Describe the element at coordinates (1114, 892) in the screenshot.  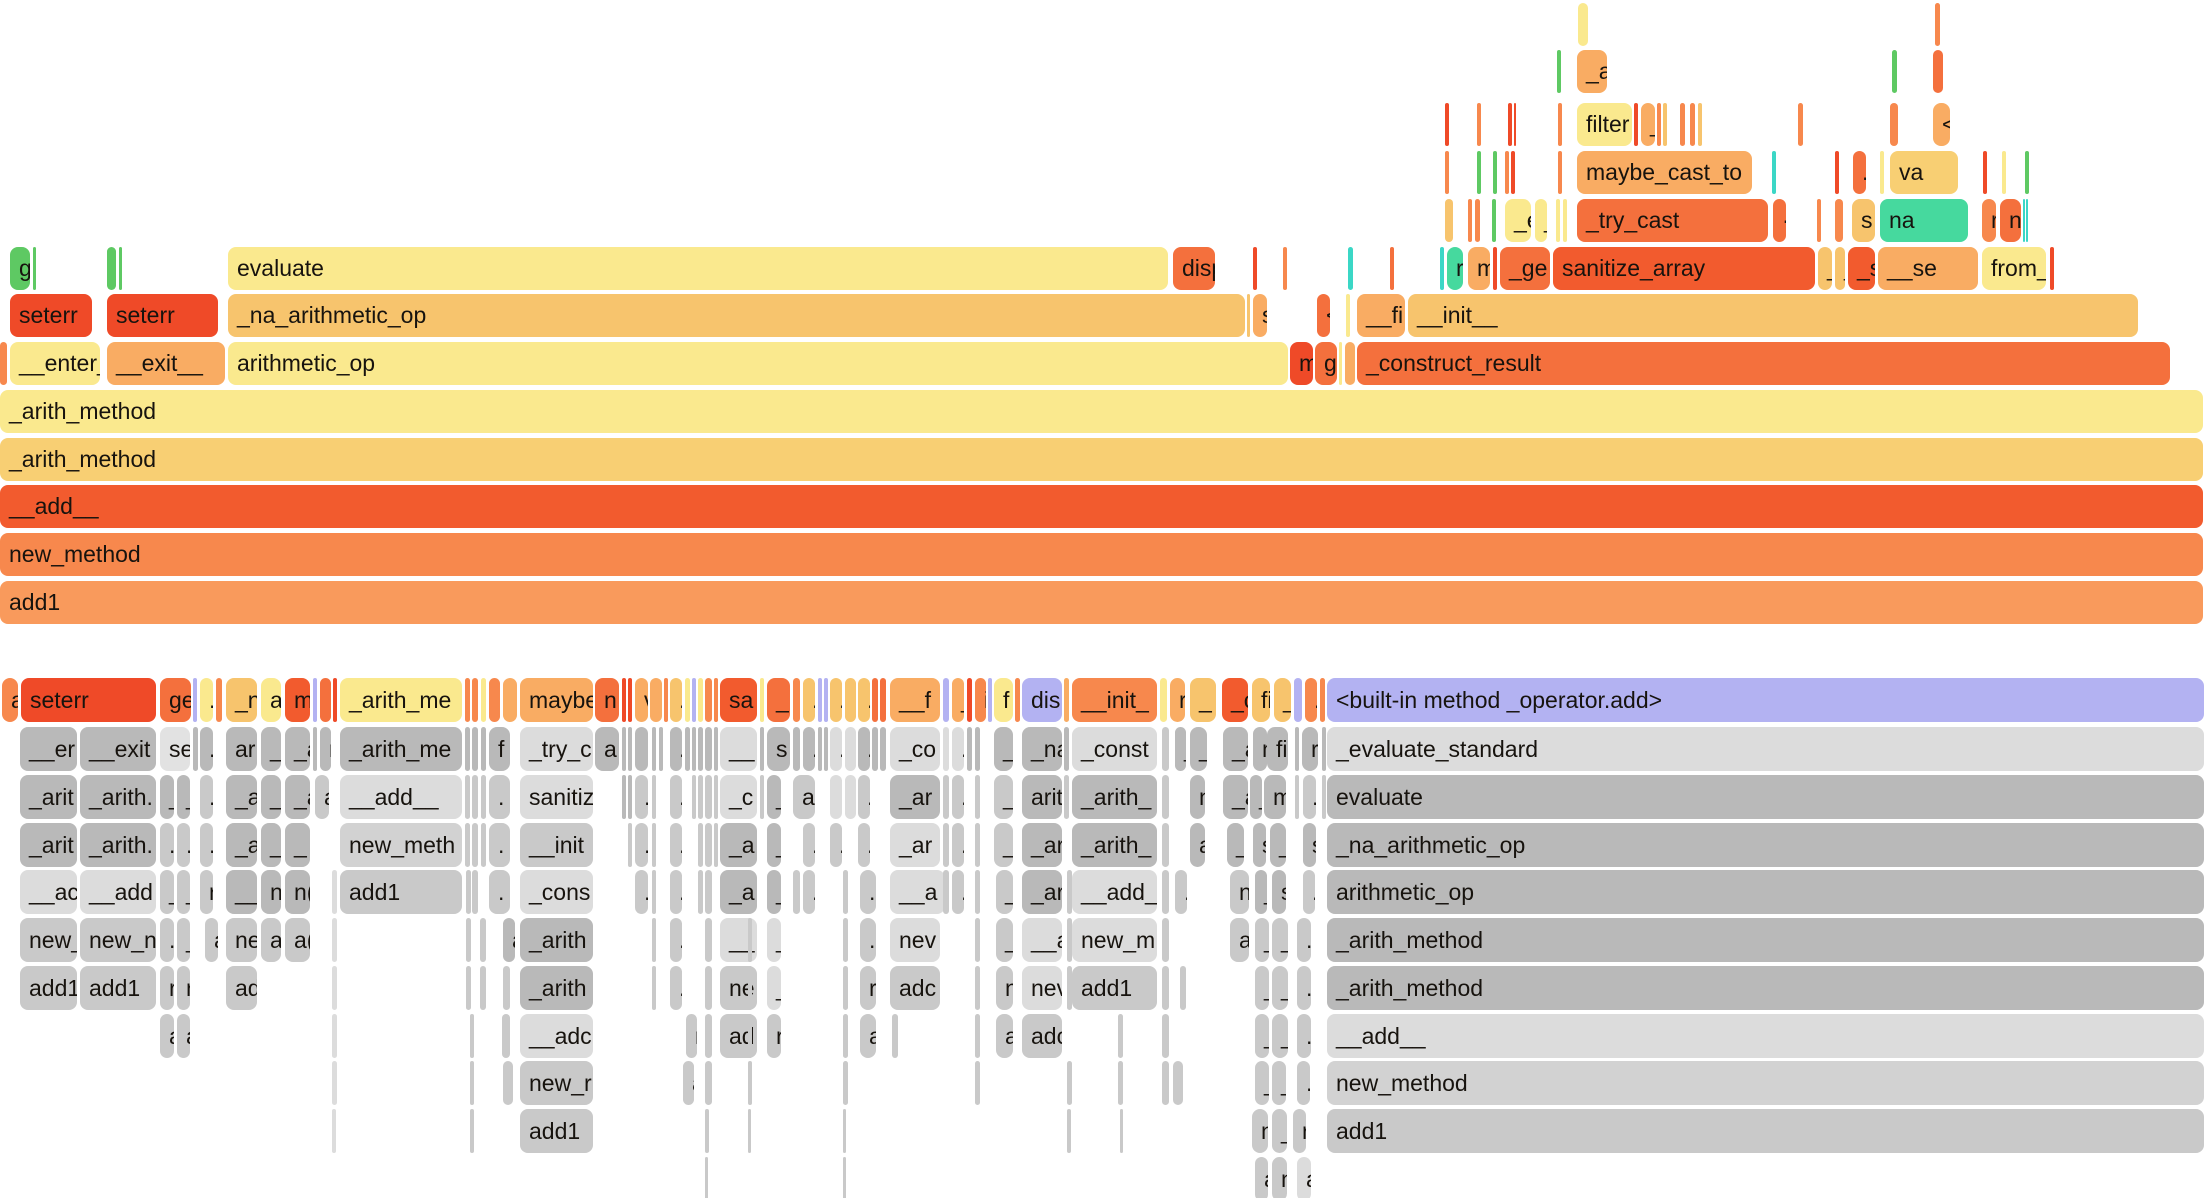
I see `frame-bar-__add_: __add_` at that location.